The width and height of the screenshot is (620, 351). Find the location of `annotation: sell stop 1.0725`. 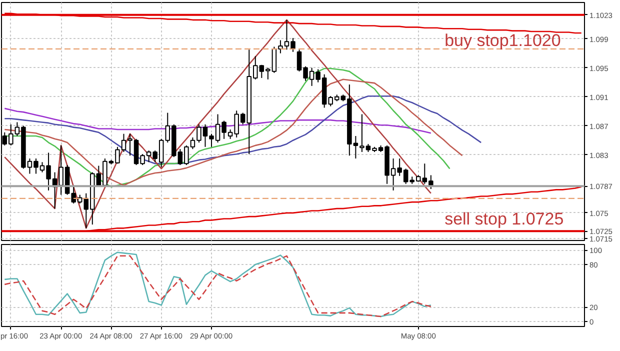

annotation: sell stop 1.0725 is located at coordinates (504, 219).